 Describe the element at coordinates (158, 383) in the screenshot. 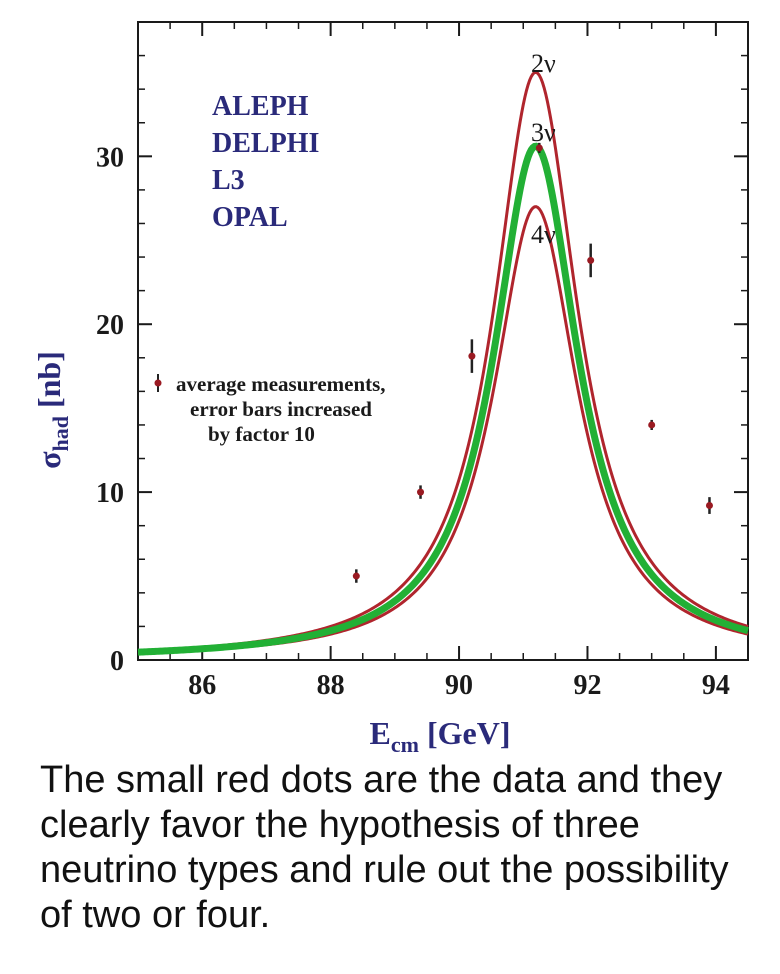

I see `legend-point-symbol` at that location.